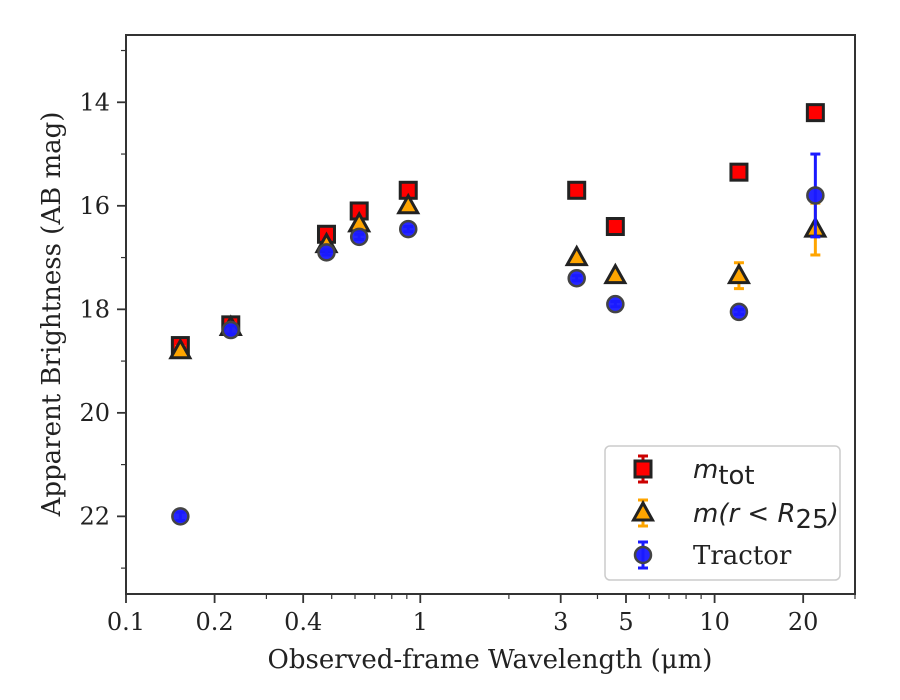 This screenshot has height=700, width=900. Describe the element at coordinates (766, 517) in the screenshot. I see `legend-label-mr25: m(r < R25)` at that location.